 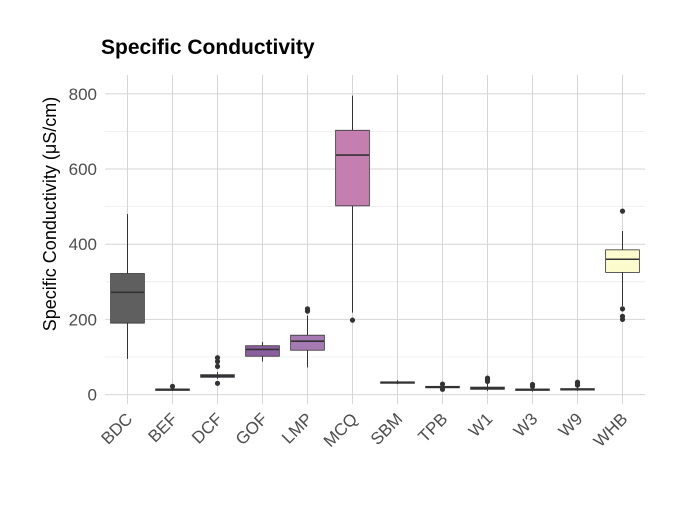 I want to click on x-tick-label: W9, so click(x=570, y=424).